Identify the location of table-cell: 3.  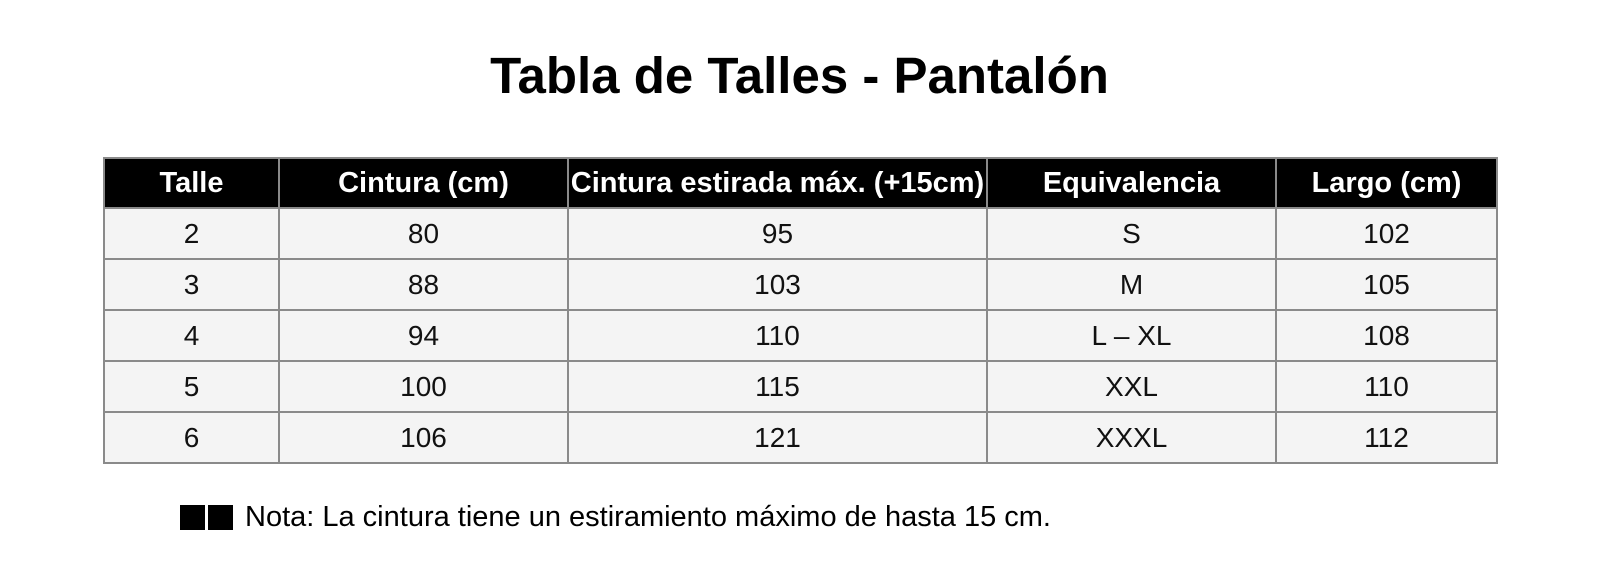
(191, 284).